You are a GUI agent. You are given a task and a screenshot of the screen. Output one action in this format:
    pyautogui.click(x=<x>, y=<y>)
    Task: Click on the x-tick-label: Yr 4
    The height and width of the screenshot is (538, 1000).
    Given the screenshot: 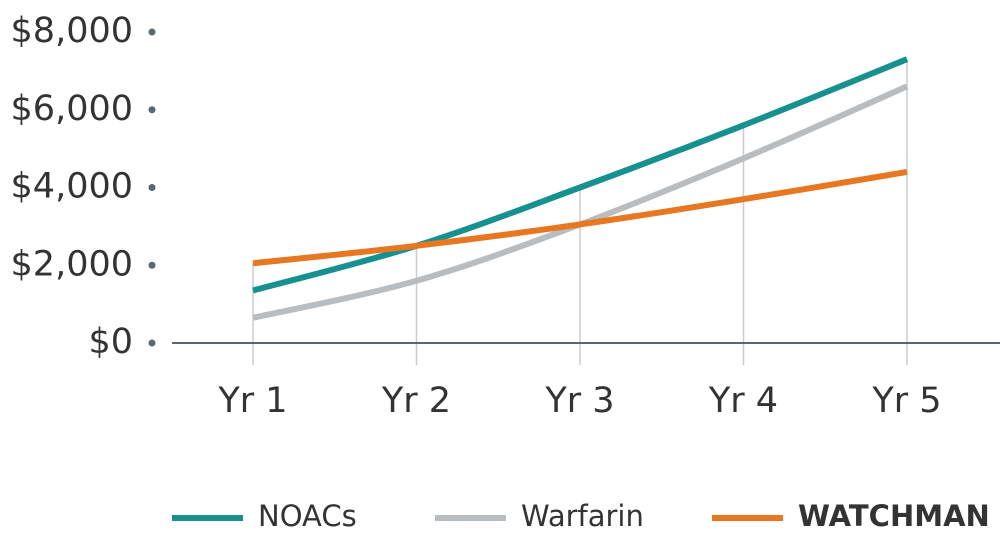 What is the action you would take?
    pyautogui.click(x=743, y=401)
    